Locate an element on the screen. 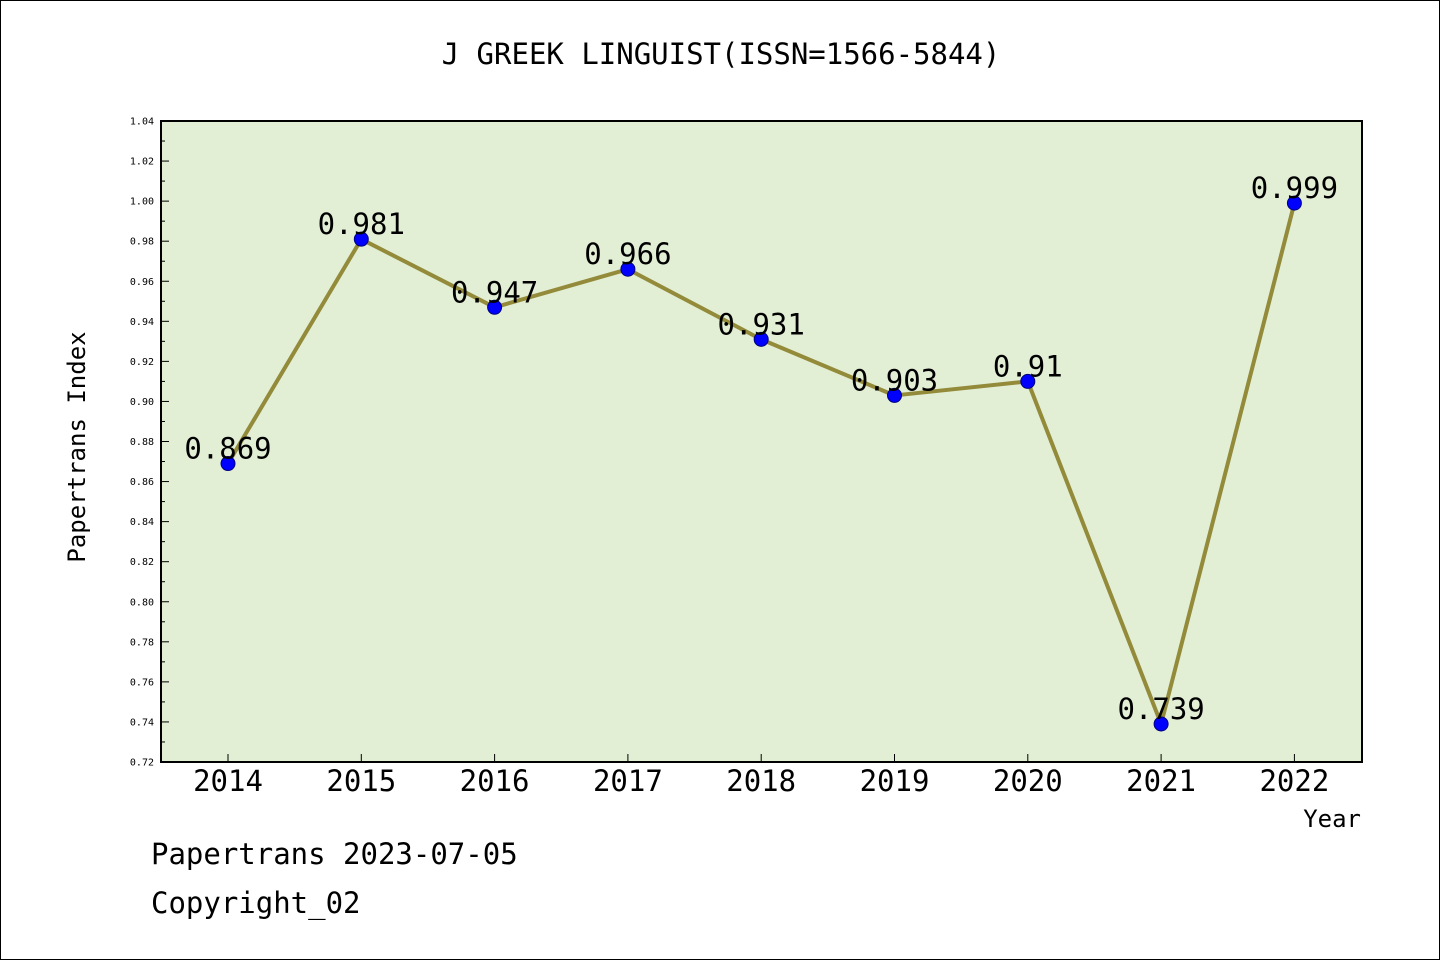  y-tick-label: 0.88 is located at coordinates (142, 442).